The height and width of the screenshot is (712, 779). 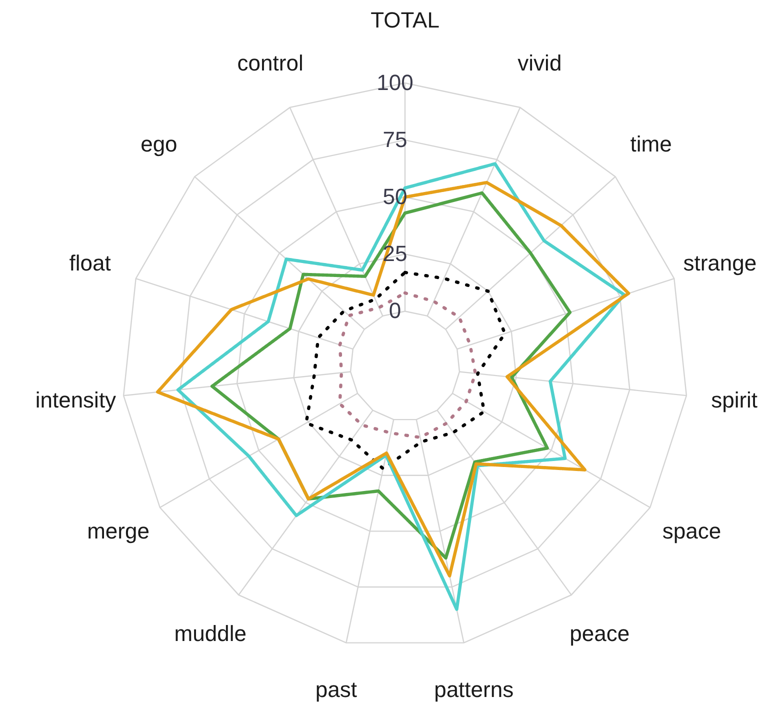 I want to click on spoke-label: TOTAL, so click(x=405, y=20).